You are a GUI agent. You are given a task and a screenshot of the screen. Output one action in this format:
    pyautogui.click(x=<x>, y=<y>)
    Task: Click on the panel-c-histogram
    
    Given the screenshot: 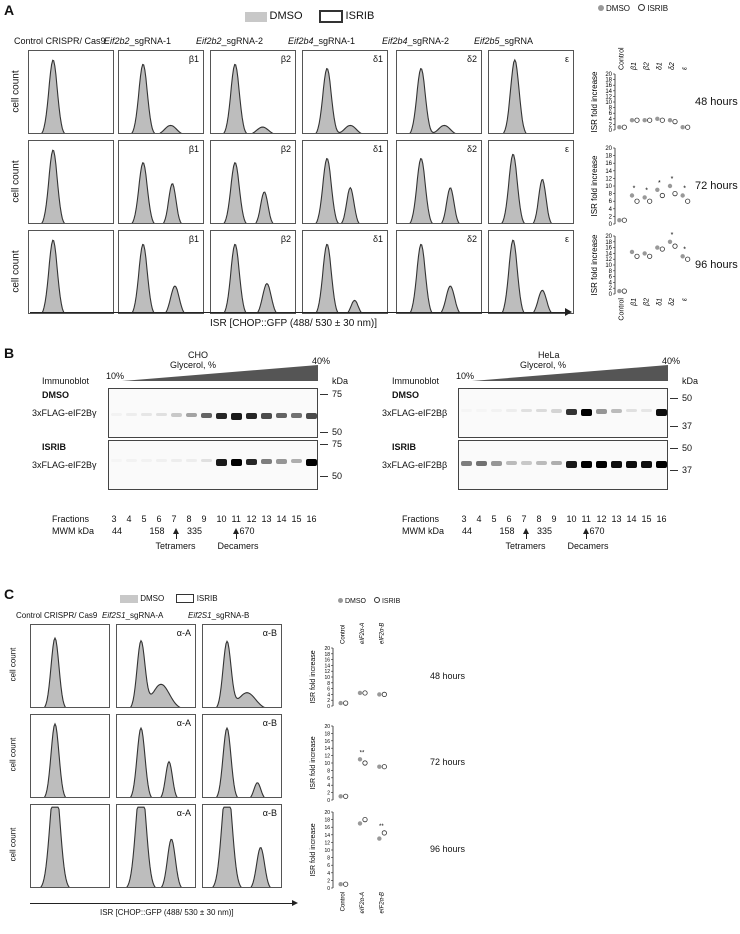 What is the action you would take?
    pyautogui.click(x=70, y=666)
    